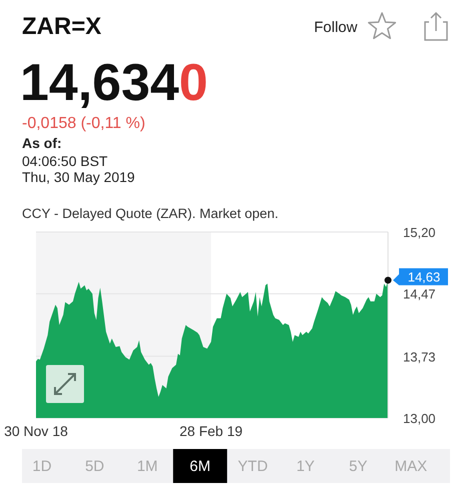 The width and height of the screenshot is (473, 497). Describe the element at coordinates (305, 466) in the screenshot. I see `text: 1Y` at that location.